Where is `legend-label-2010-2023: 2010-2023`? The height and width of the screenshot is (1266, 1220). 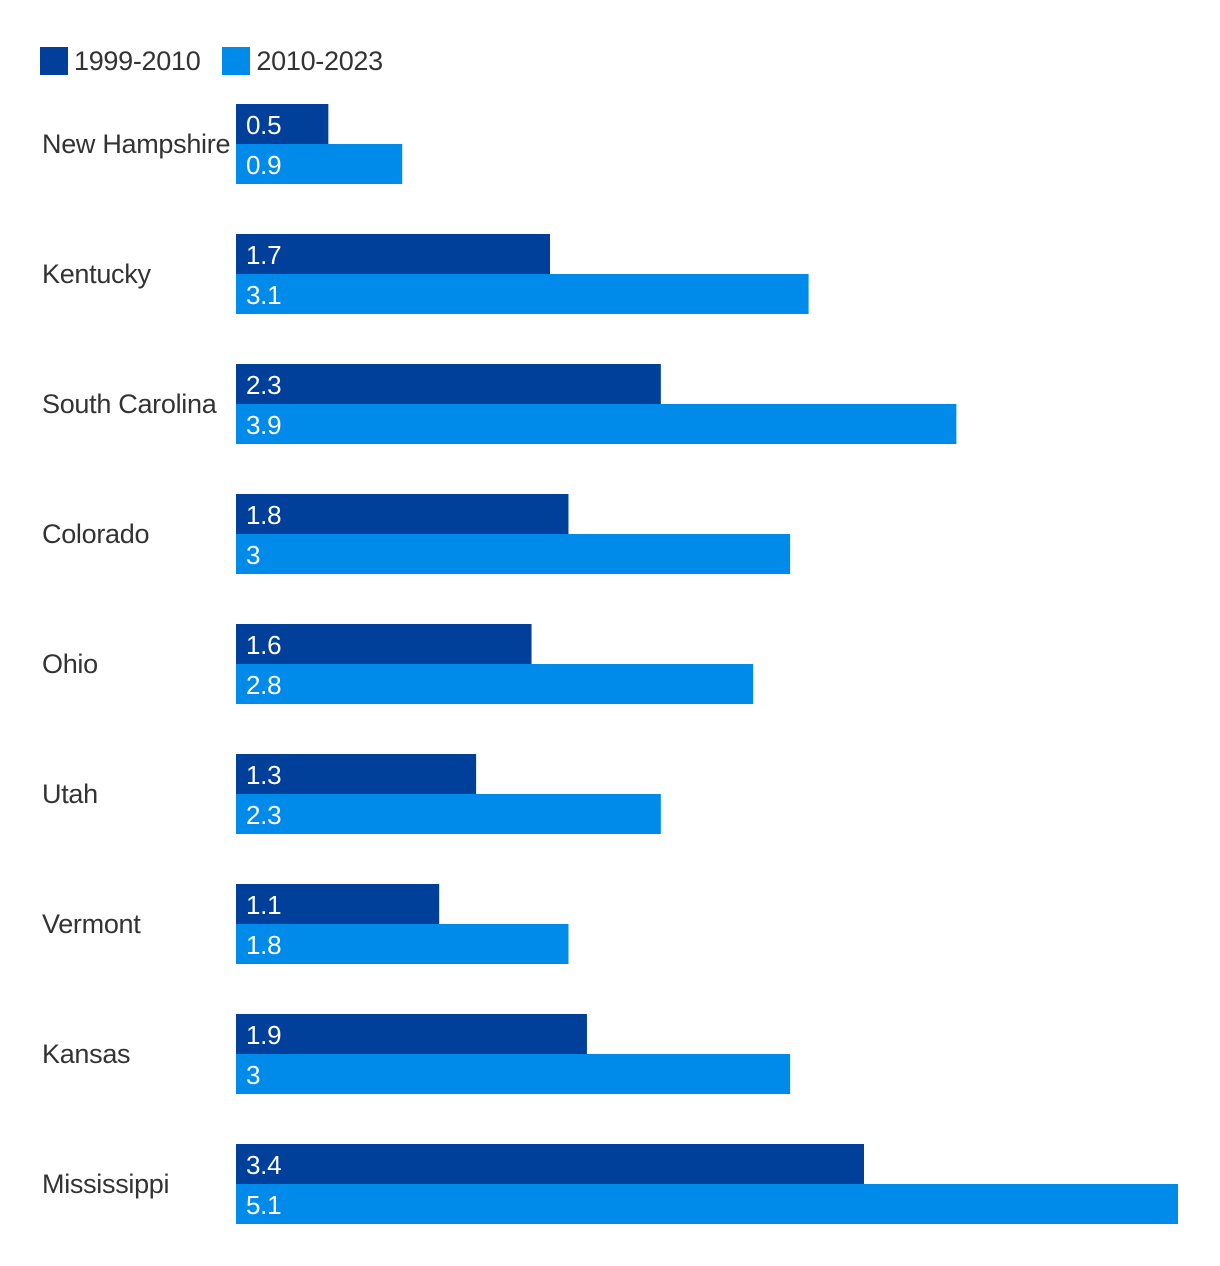 legend-label-2010-2023: 2010-2023 is located at coordinates (319, 60).